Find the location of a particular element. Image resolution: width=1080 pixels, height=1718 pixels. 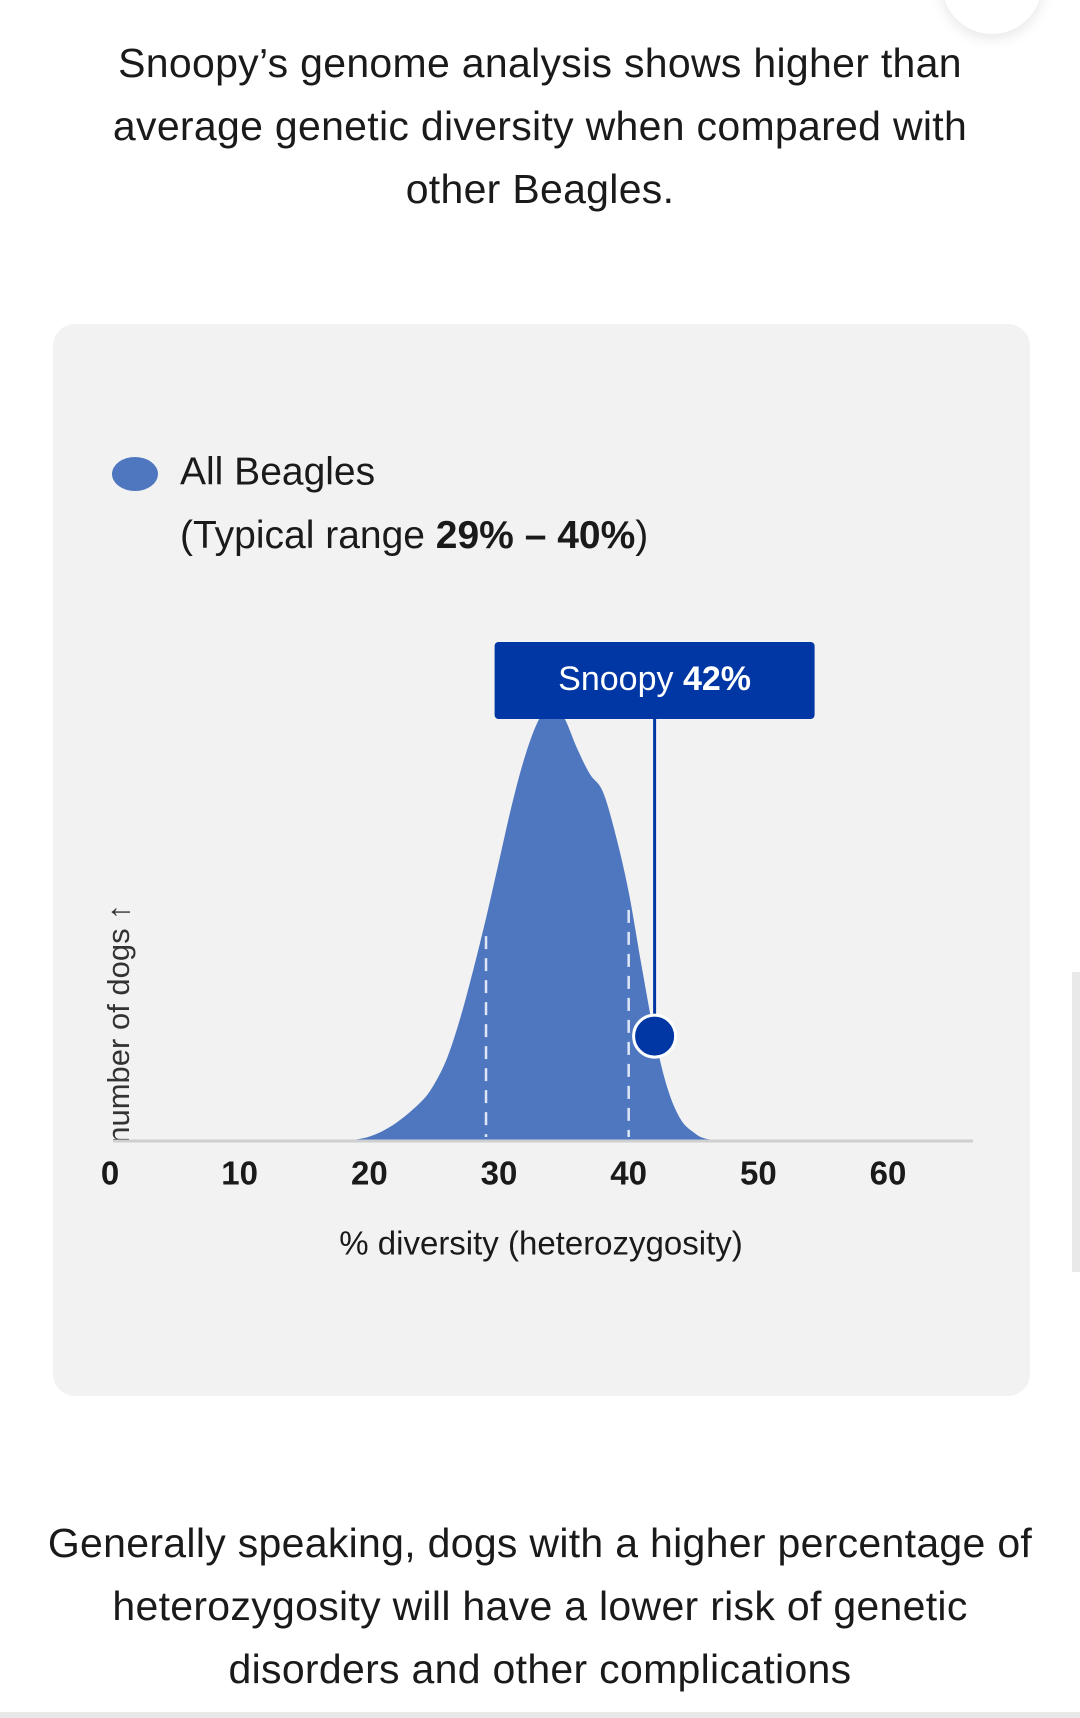

legend-swatch is located at coordinates (135, 474).